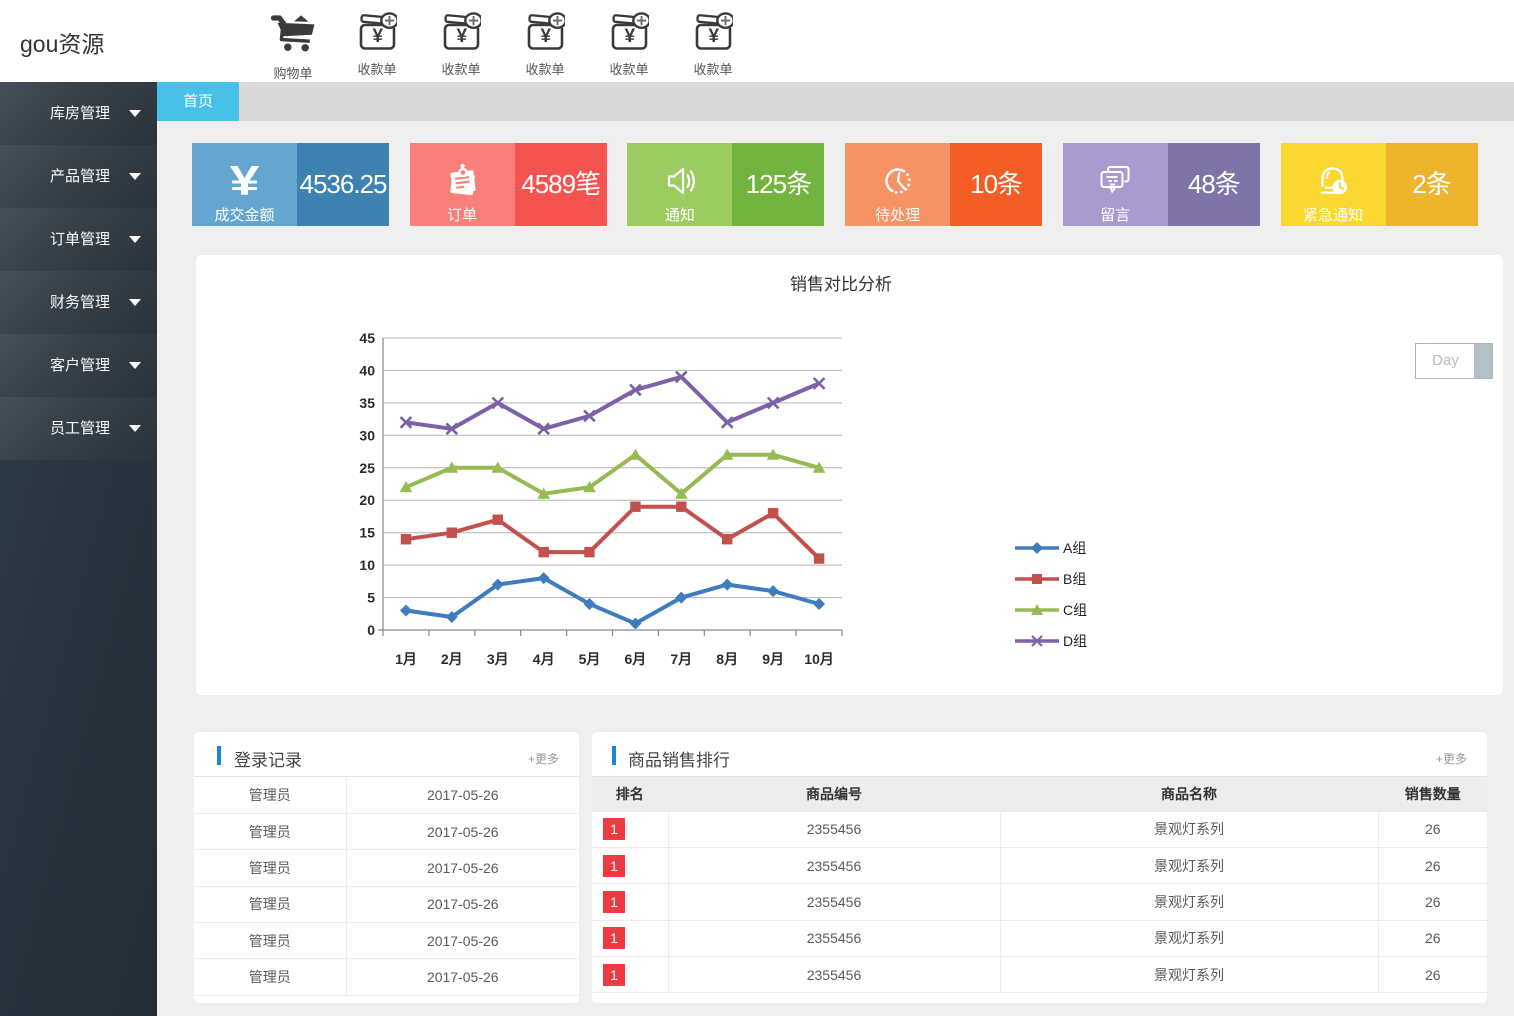  Describe the element at coordinates (367, 533) in the screenshot. I see `svg-text: 15` at that location.